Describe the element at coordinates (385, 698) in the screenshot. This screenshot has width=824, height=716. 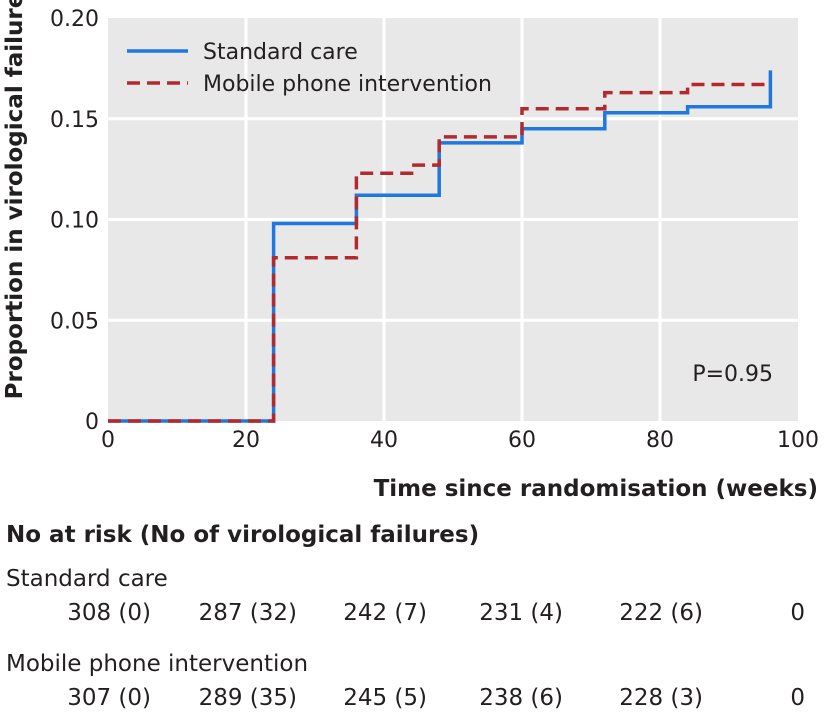
I see `risk-cell: 245 (5)` at that location.